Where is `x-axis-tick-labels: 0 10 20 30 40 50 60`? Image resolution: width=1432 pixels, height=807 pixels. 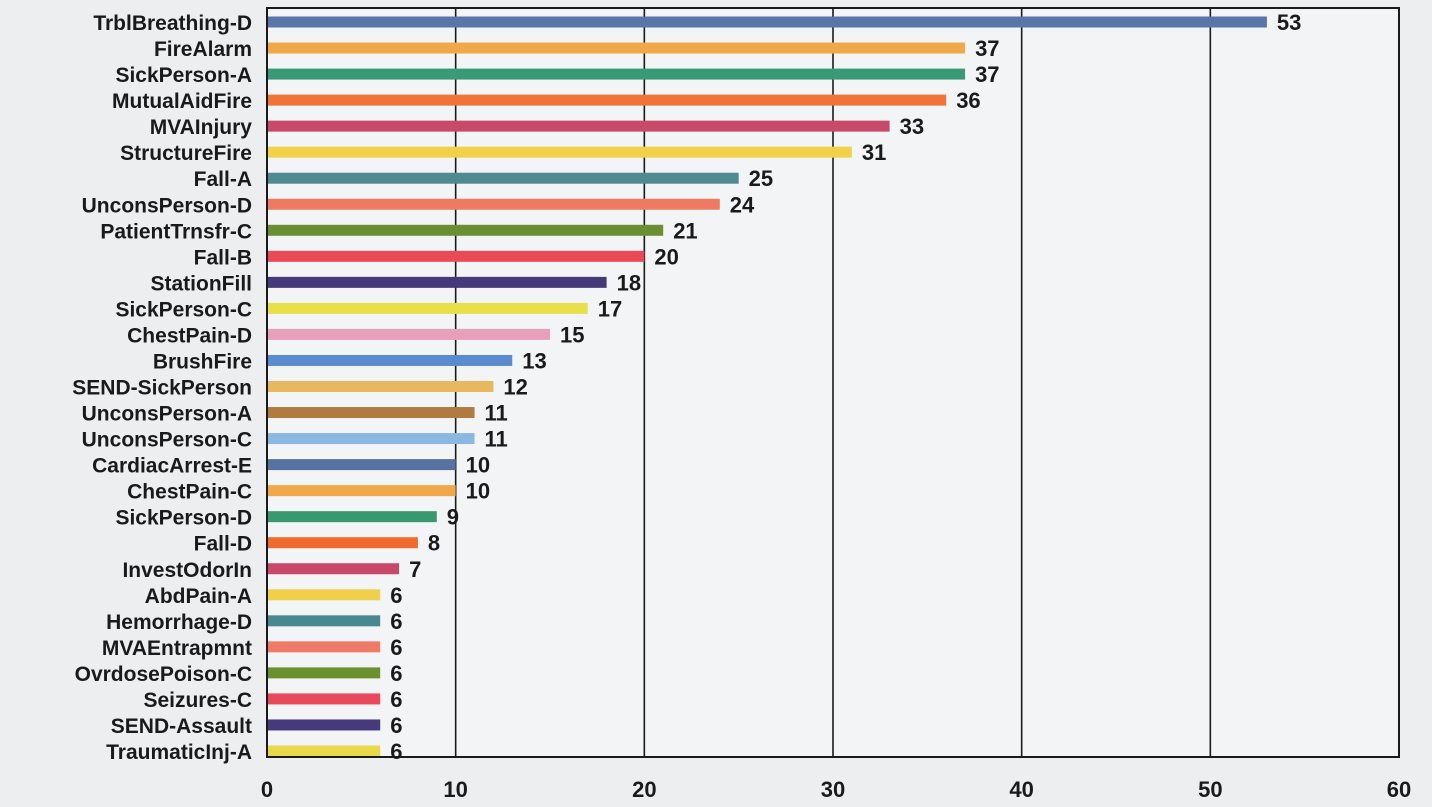
x-axis-tick-labels: 0 10 20 30 40 50 60 is located at coordinates (836, 789).